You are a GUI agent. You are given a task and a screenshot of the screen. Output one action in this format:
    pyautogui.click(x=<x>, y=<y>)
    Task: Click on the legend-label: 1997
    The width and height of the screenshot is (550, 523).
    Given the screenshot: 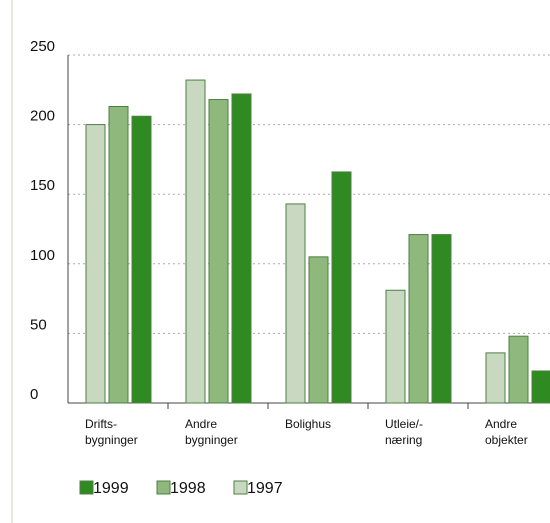 What is the action you would take?
    pyautogui.click(x=265, y=488)
    